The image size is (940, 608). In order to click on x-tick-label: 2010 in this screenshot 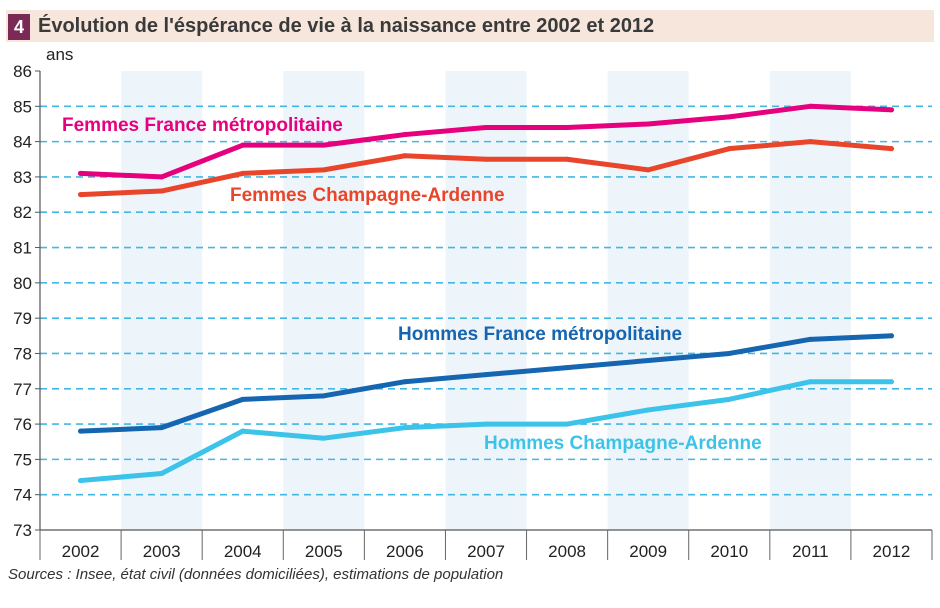, I will do `click(729, 551)`.